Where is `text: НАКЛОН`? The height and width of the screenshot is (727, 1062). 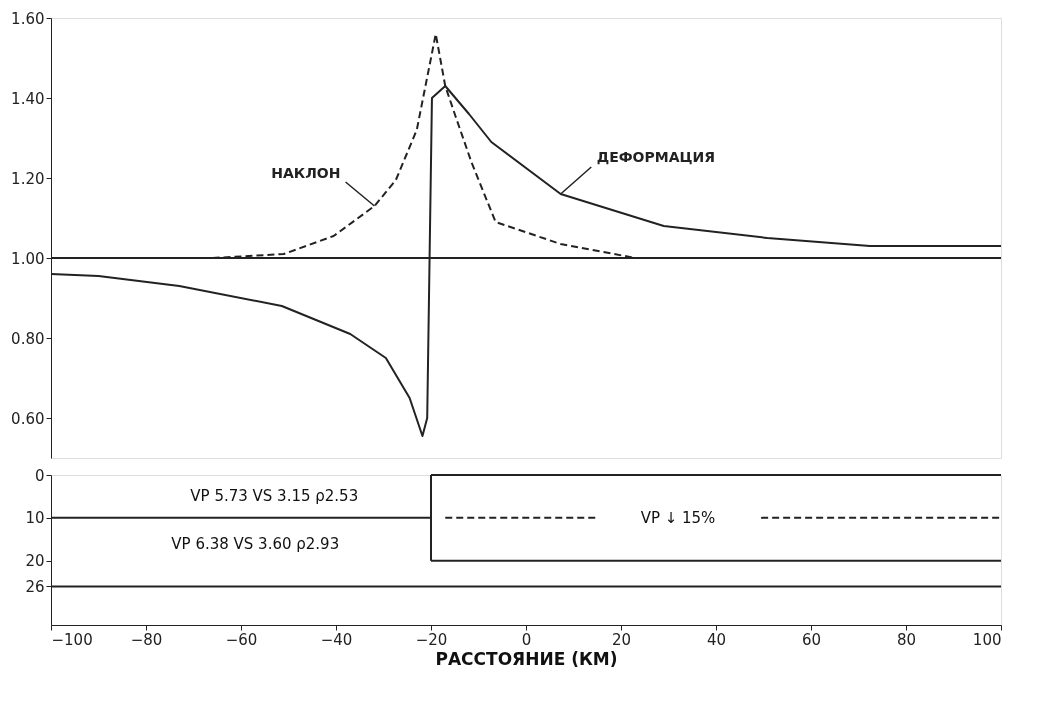
text: НАКЛОН is located at coordinates (306, 173).